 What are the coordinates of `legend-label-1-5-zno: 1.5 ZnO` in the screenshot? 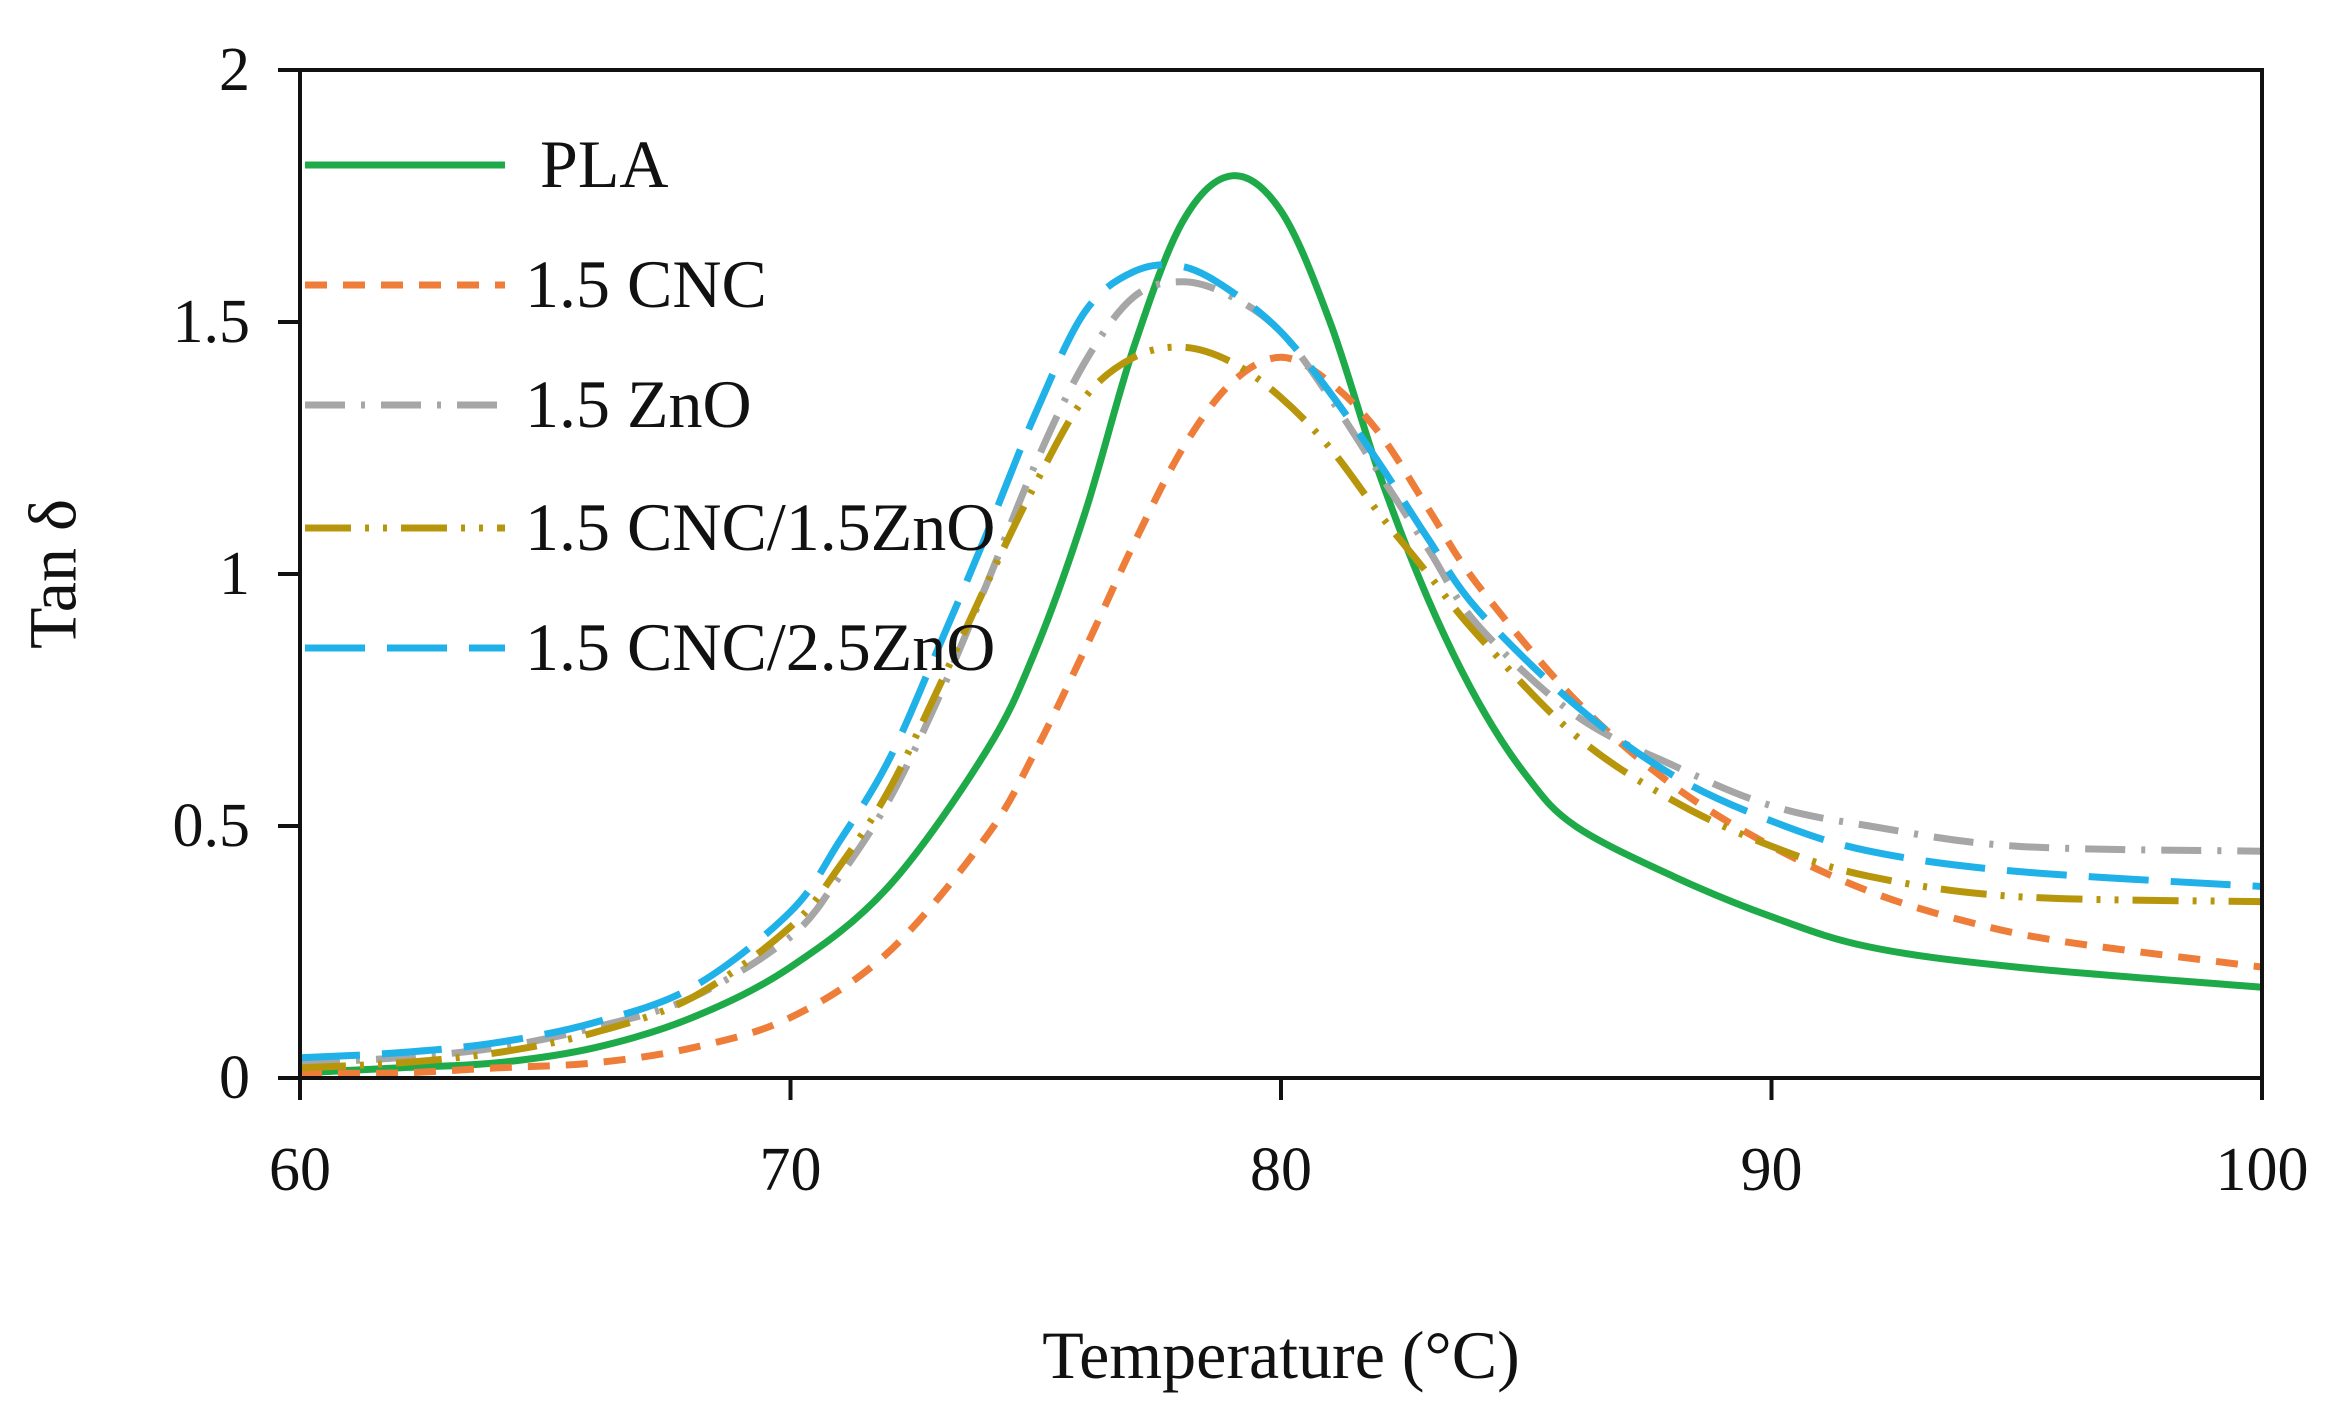 It's located at (638, 404).